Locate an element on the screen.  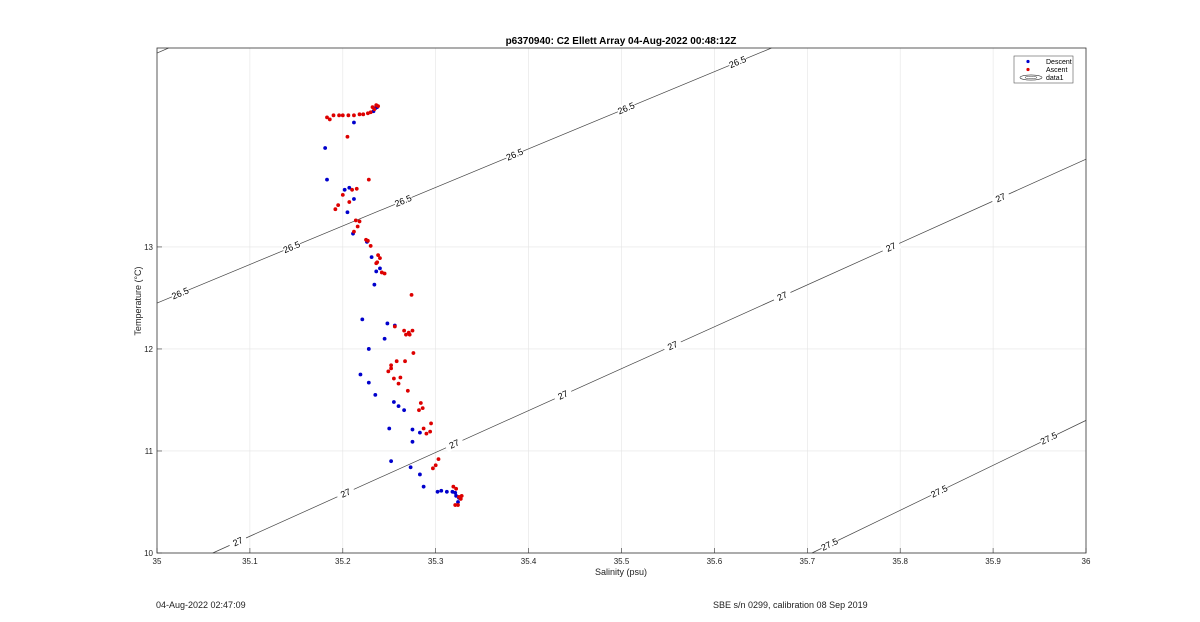
x-tick-label: 36 is located at coordinates (1086, 561).